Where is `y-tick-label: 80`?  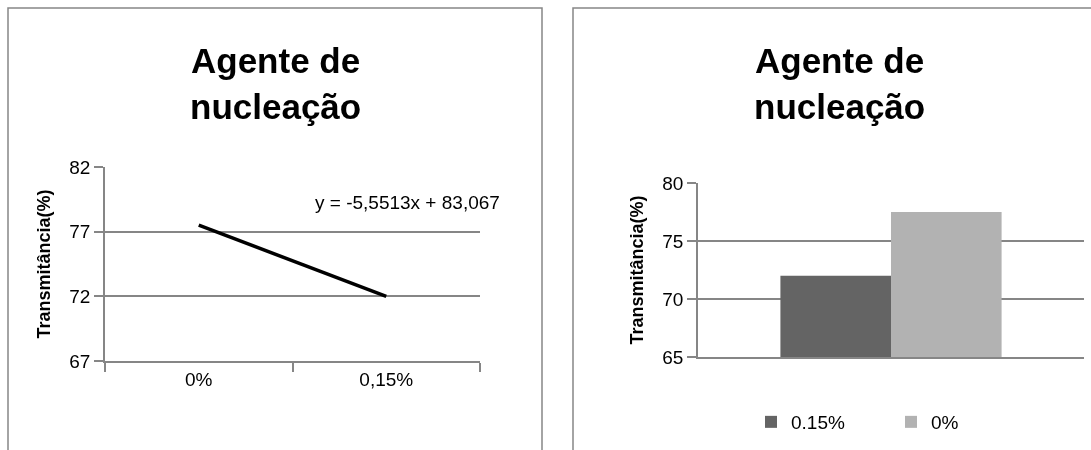
y-tick-label: 80 is located at coordinates (673, 183).